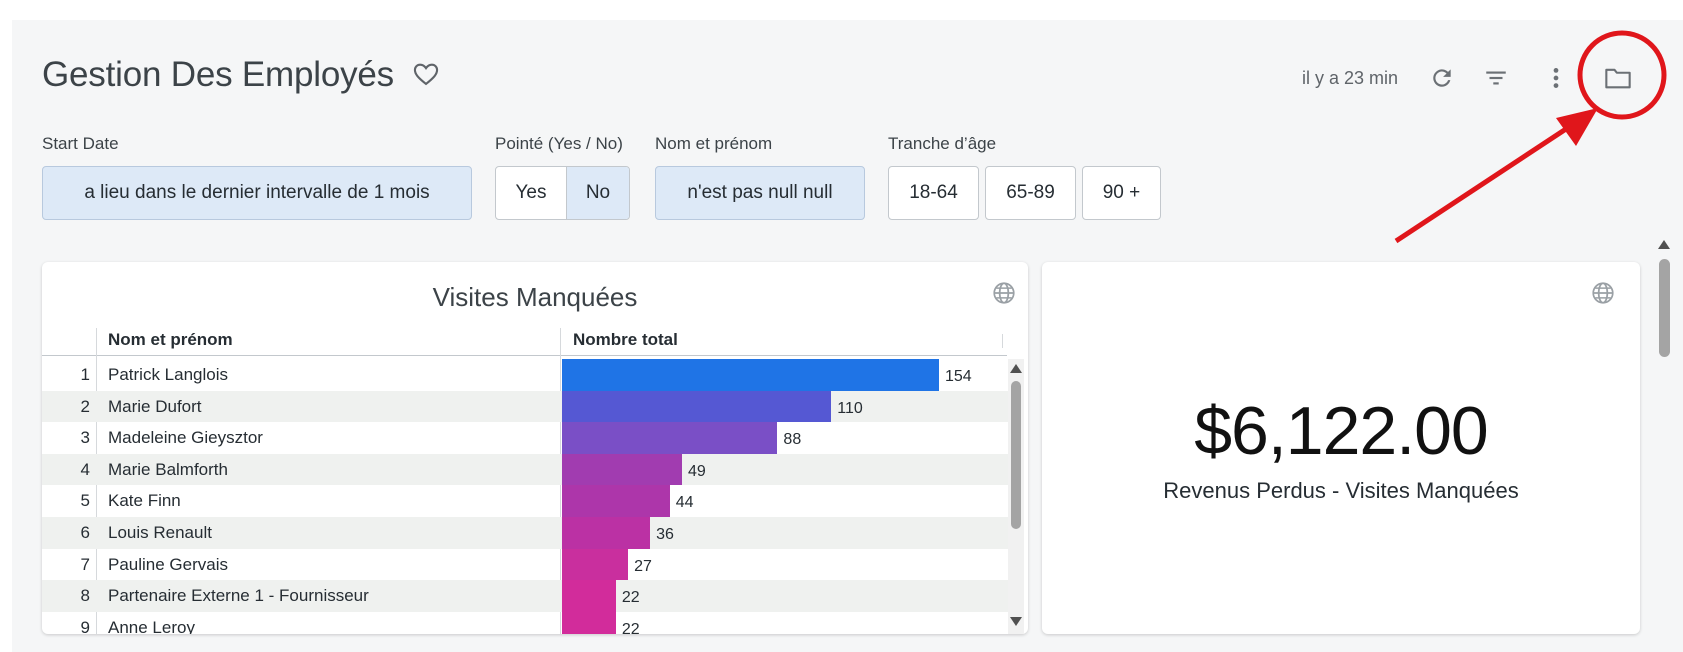 Image resolution: width=1683 pixels, height=652 pixels. What do you see at coordinates (85, 625) in the screenshot?
I see `row-index: 9` at bounding box center [85, 625].